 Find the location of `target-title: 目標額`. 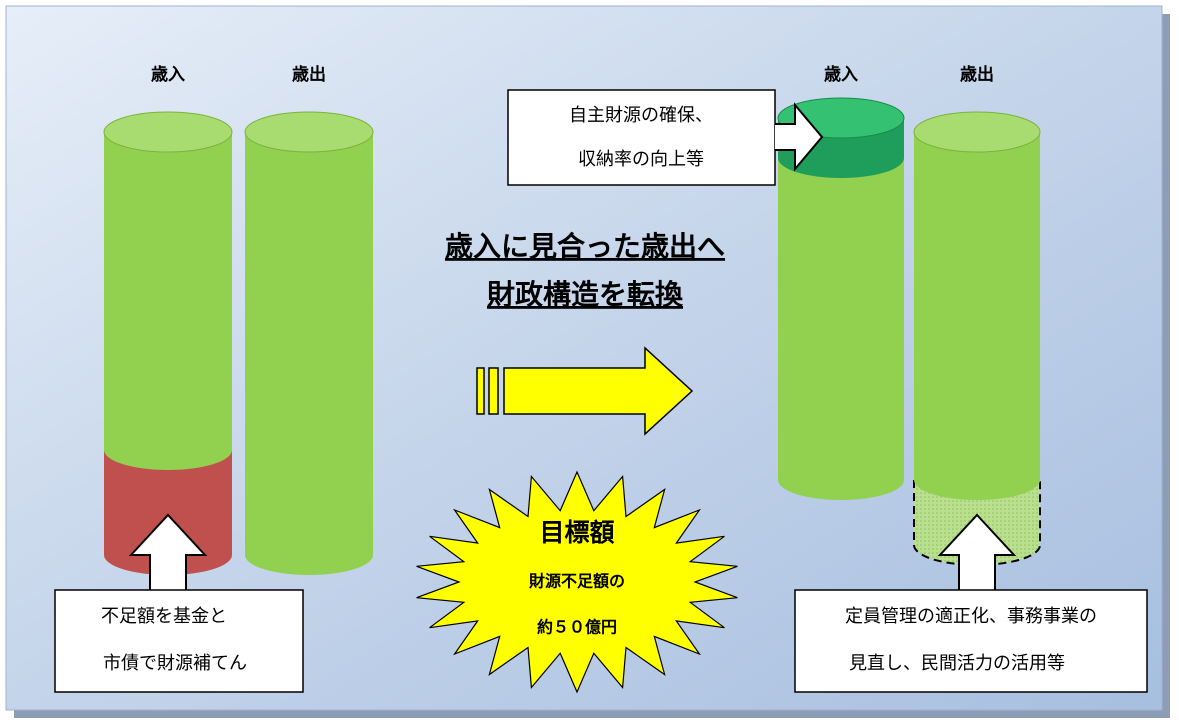

target-title: 目標額 is located at coordinates (576, 532).